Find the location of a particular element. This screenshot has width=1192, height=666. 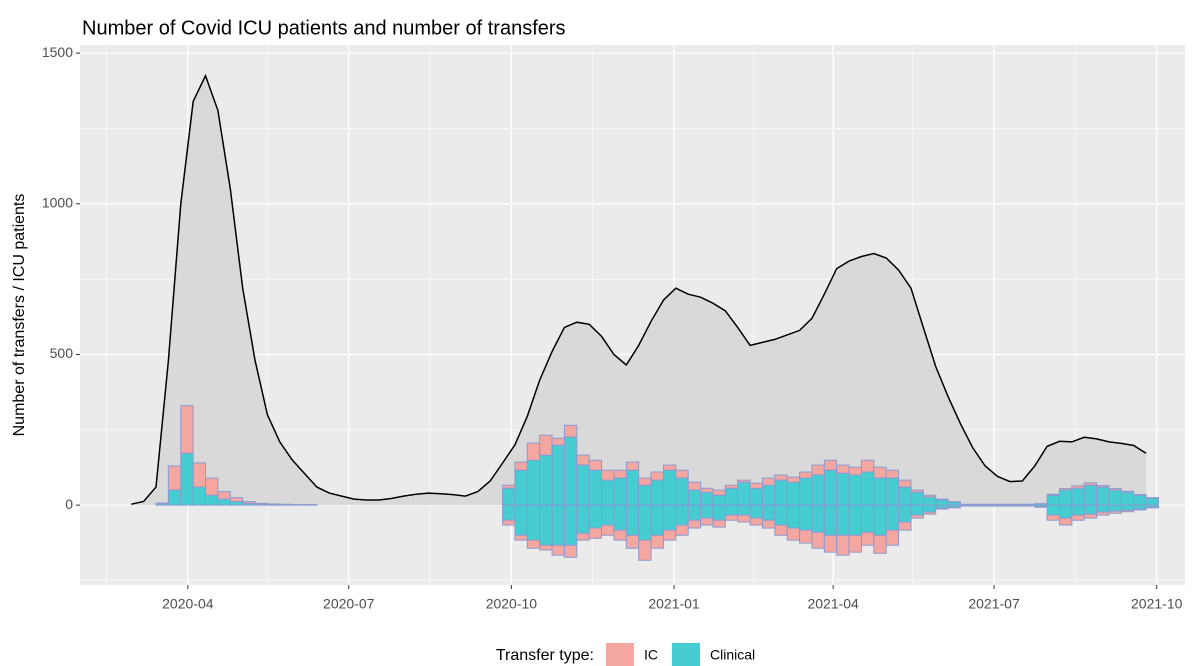

y-tick-label: 0 is located at coordinates (69, 504).